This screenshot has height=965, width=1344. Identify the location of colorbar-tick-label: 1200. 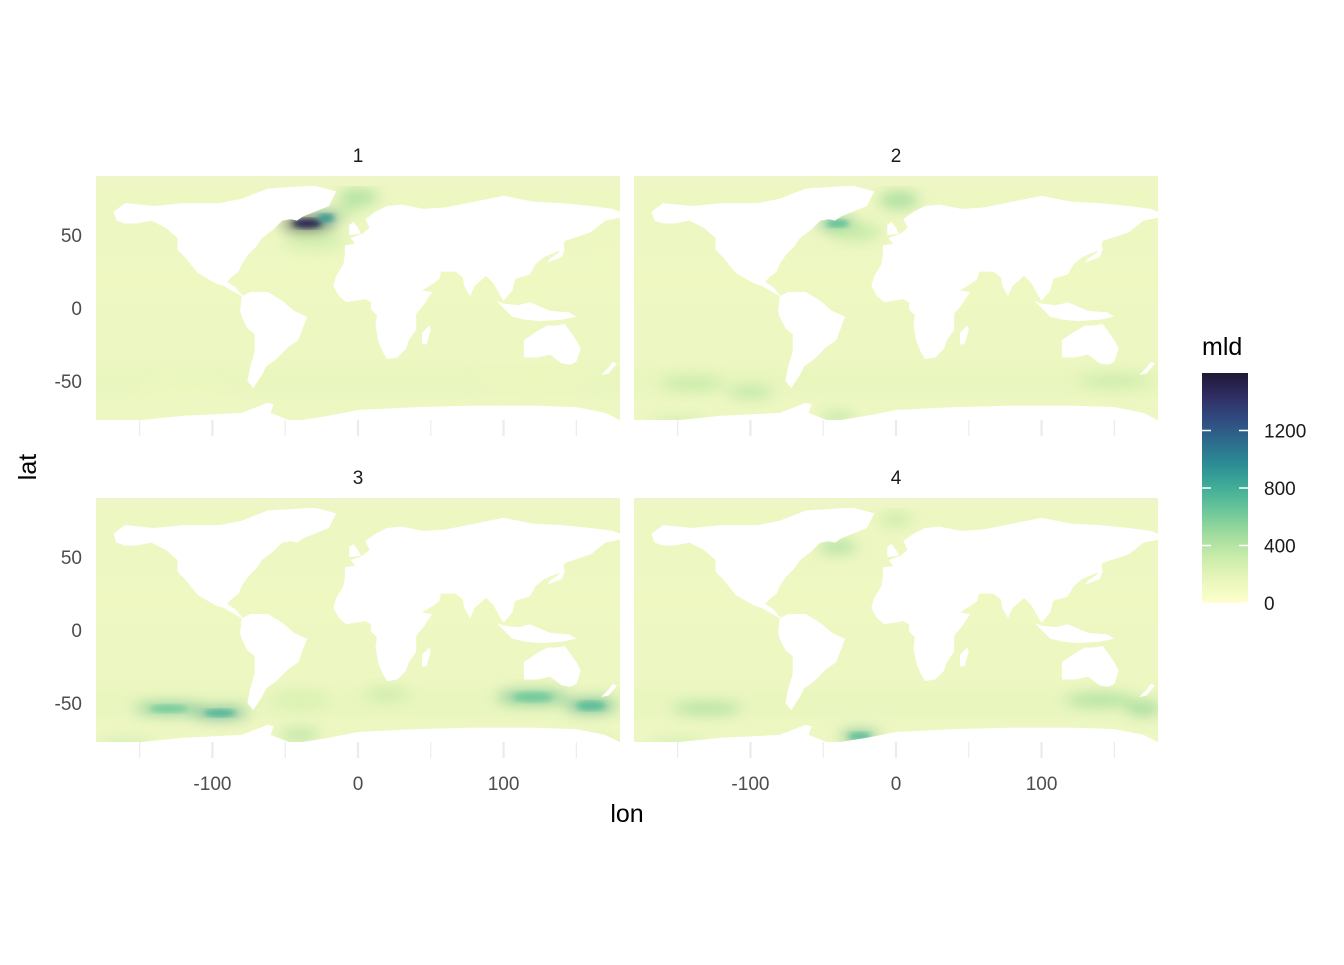
(1285, 432).